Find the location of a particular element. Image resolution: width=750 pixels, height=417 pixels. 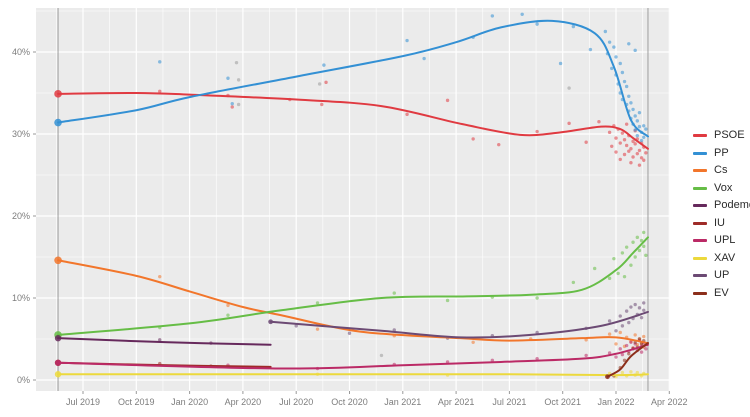

legend-item-iu: IU is located at coordinates (721, 224).